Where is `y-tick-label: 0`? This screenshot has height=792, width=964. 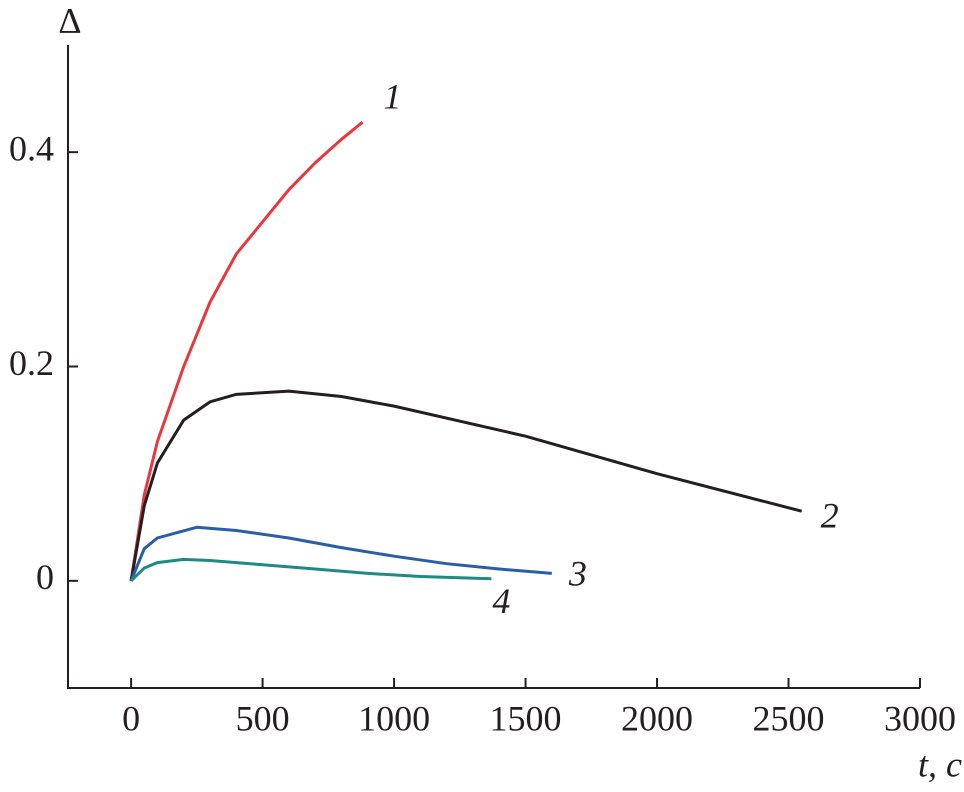 y-tick-label: 0 is located at coordinates (45, 577).